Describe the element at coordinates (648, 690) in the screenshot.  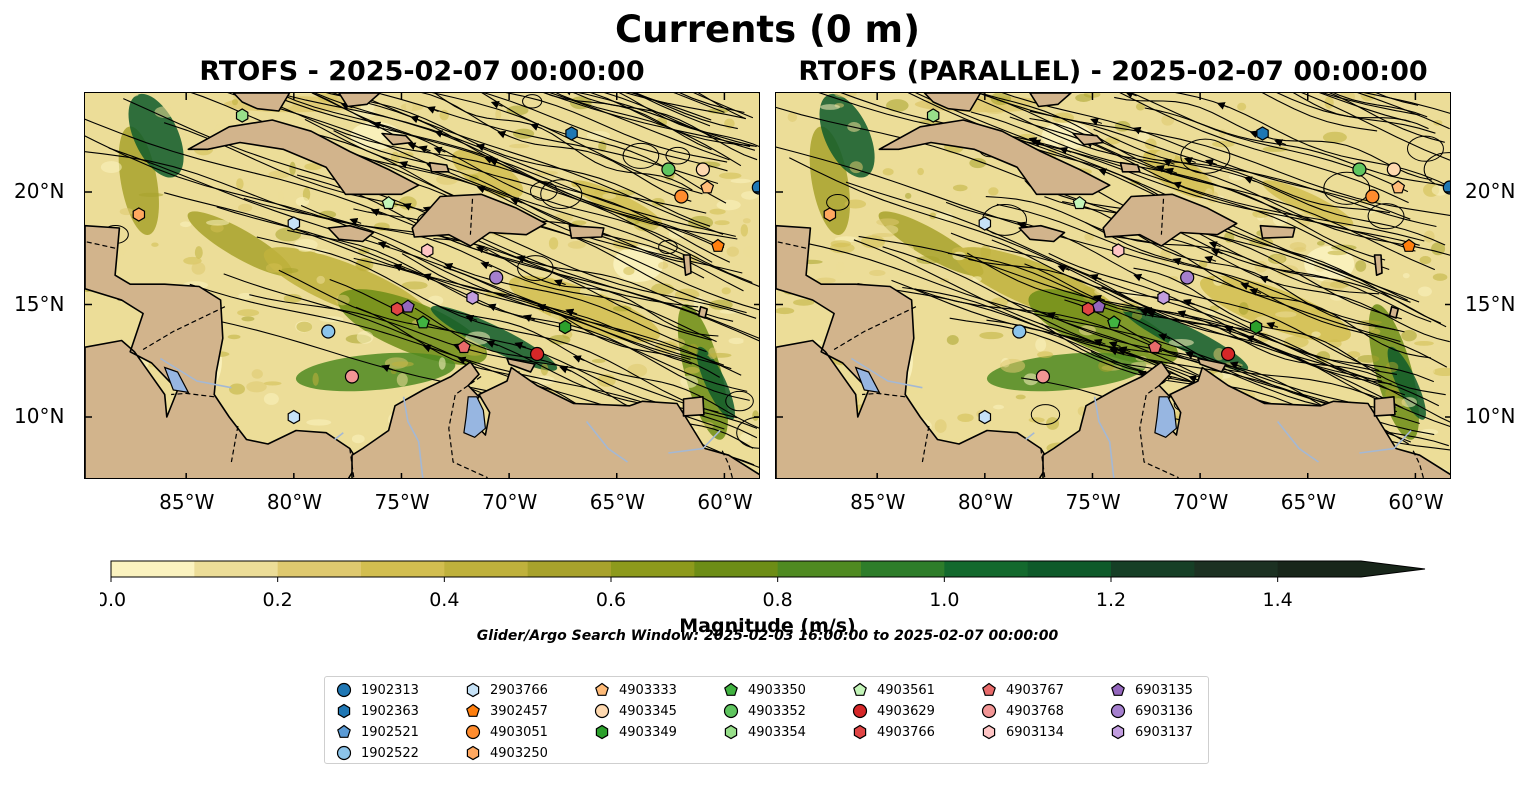
I see `legend-label: 4903333` at that location.